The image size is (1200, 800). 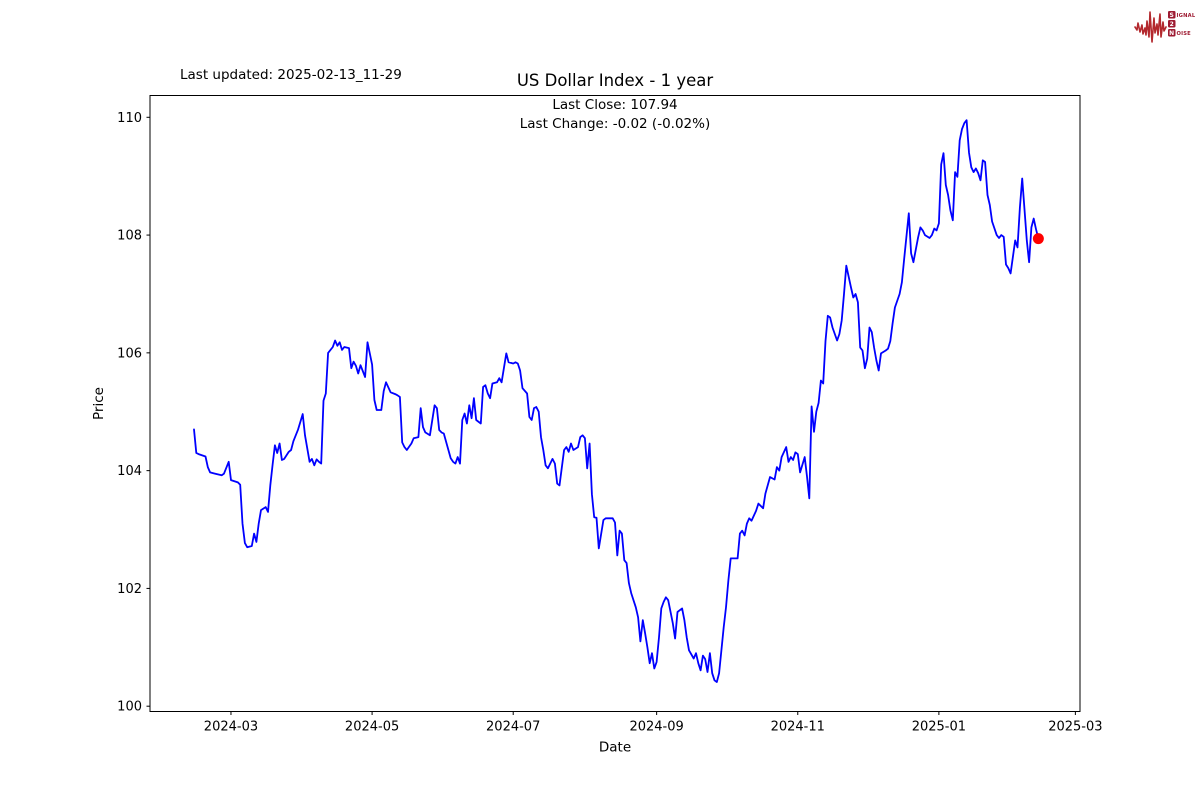 I want to click on last-close-text: Last Close: 107.94, so click(x=615, y=105).